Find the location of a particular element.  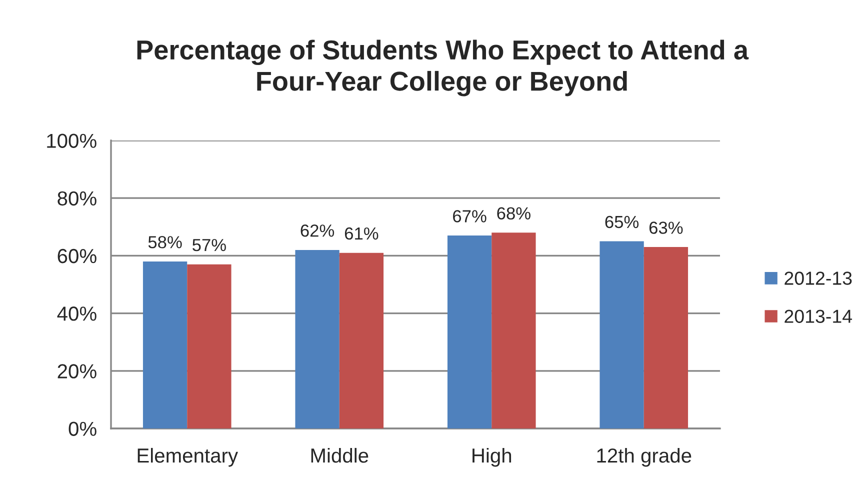

data-label: 65% is located at coordinates (622, 222).